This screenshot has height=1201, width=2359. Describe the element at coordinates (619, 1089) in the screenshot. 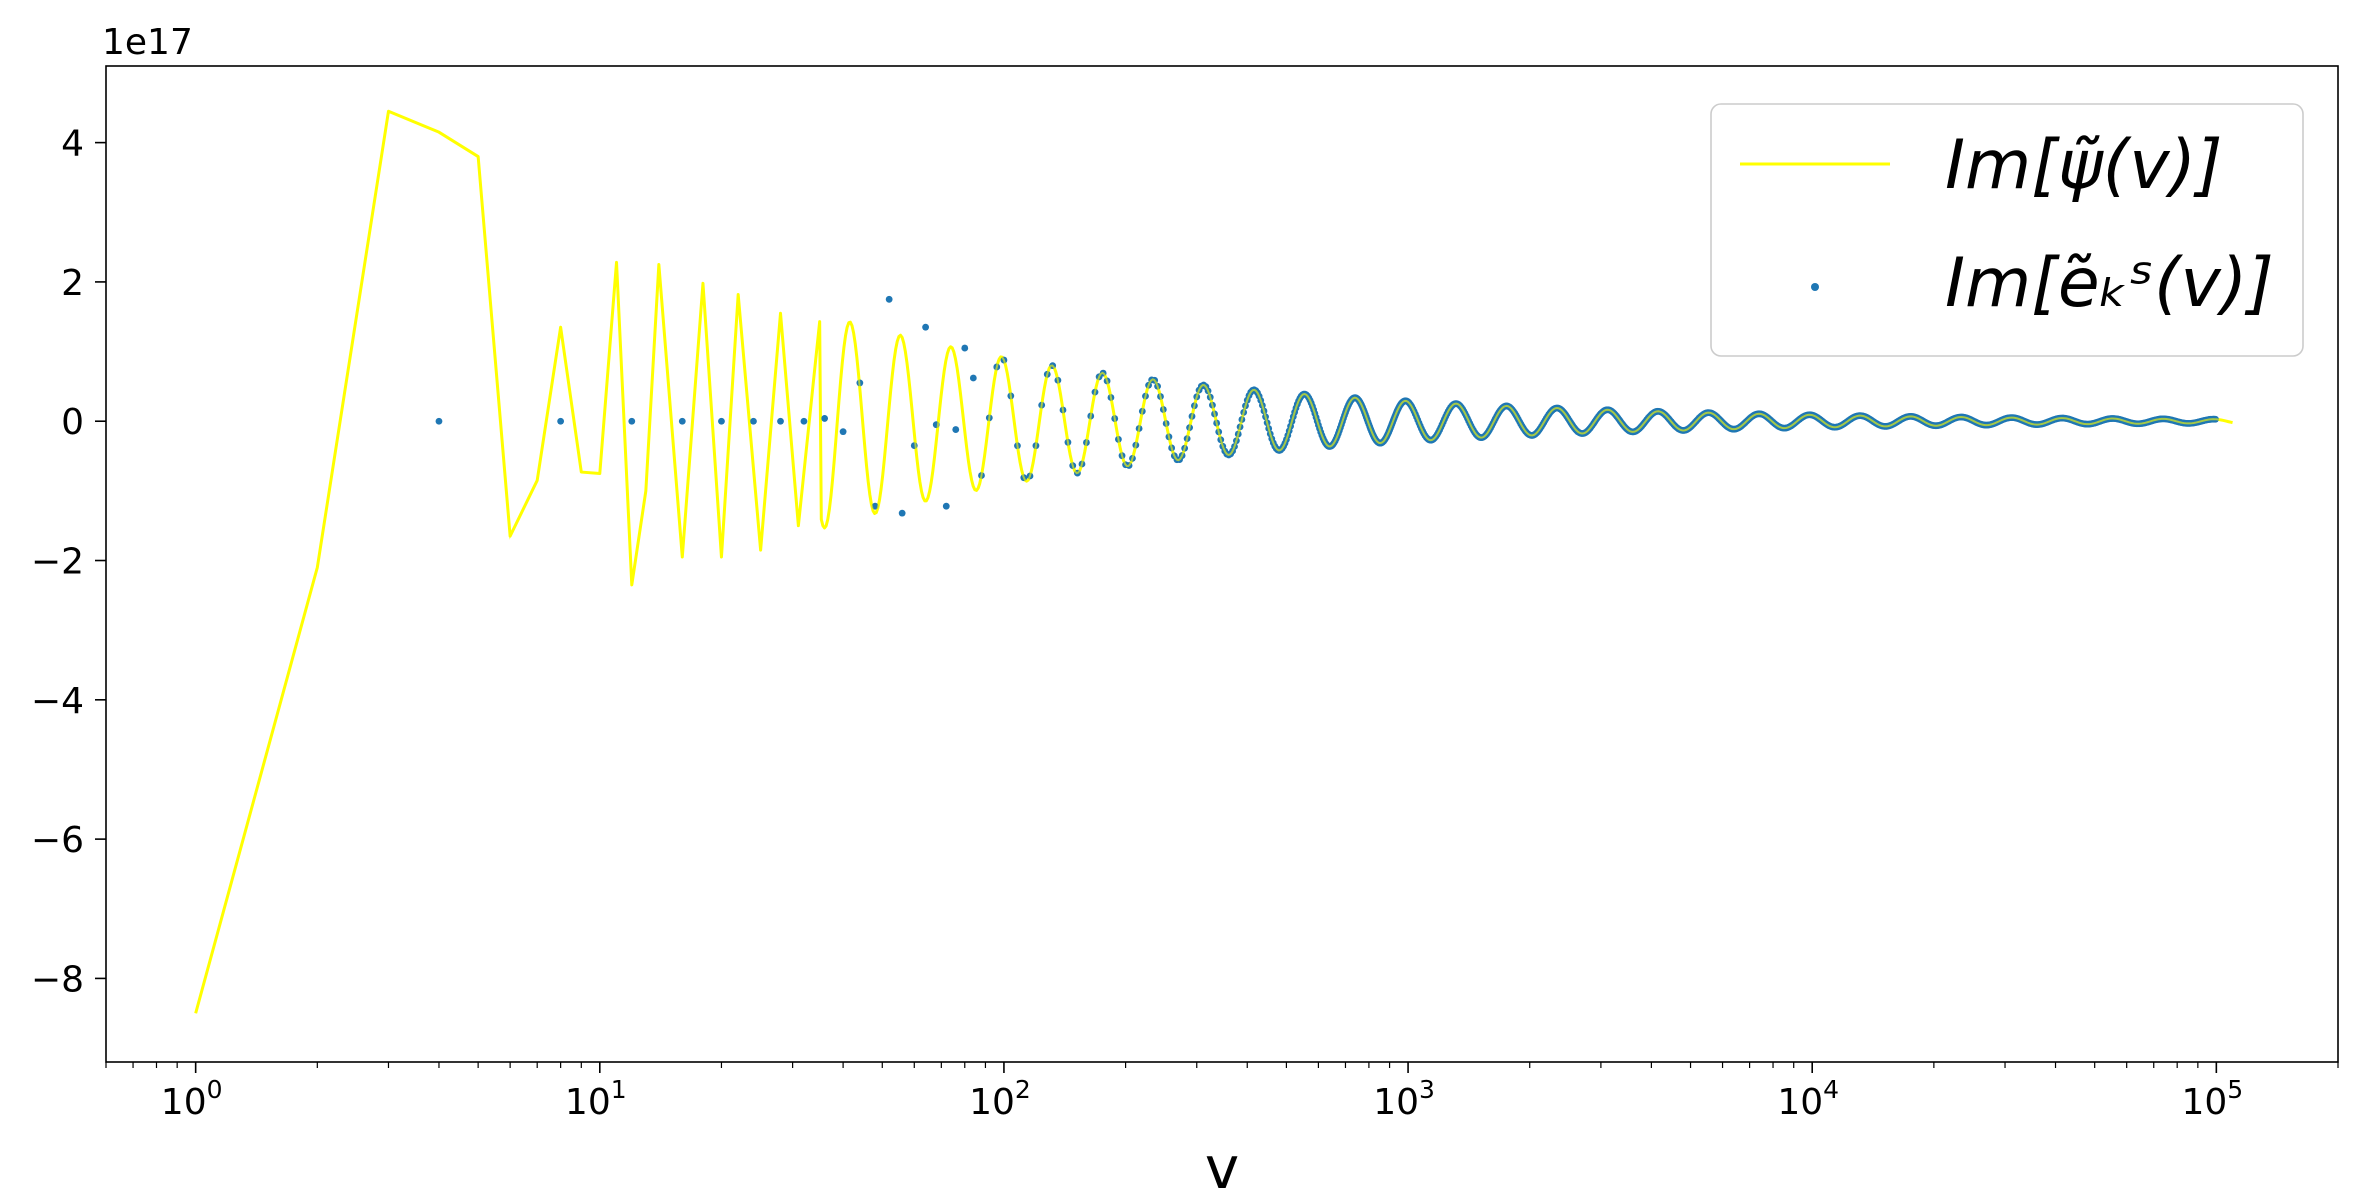

I see `x-tick-exponent: 1` at that location.